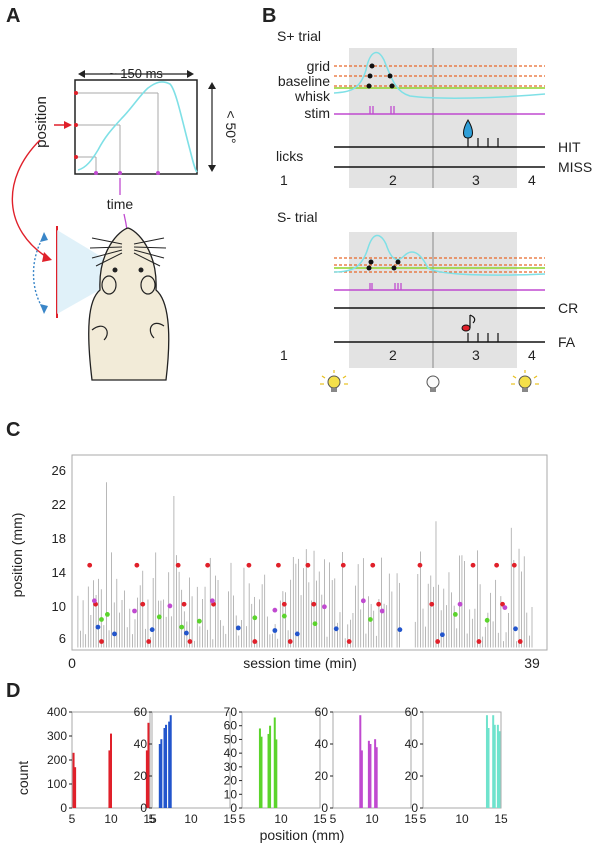  Describe the element at coordinates (299, 36) in the screenshot. I see `splus-title: S+ trial` at that location.